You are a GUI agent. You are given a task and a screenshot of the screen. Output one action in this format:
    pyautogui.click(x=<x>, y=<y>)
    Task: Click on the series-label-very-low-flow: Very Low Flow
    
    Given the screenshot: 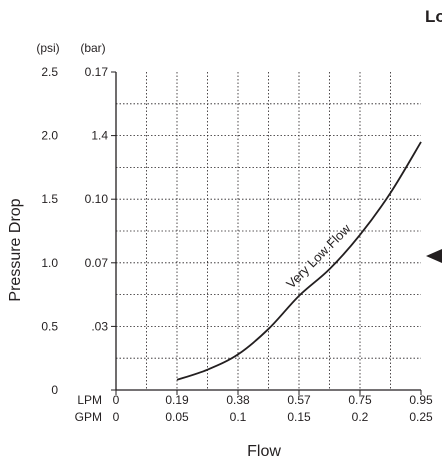 What is the action you would take?
    pyautogui.click(x=318, y=256)
    